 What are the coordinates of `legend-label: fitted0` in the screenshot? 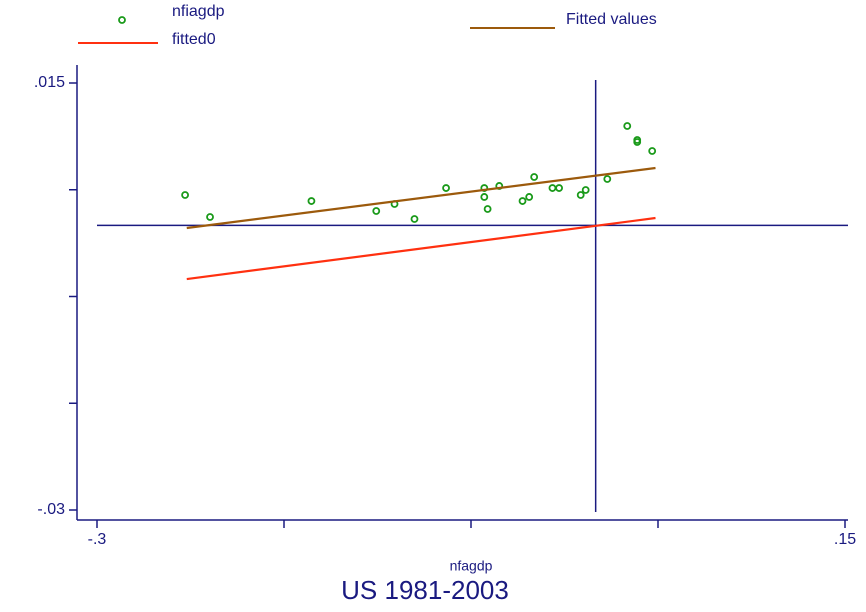 It's located at (194, 39).